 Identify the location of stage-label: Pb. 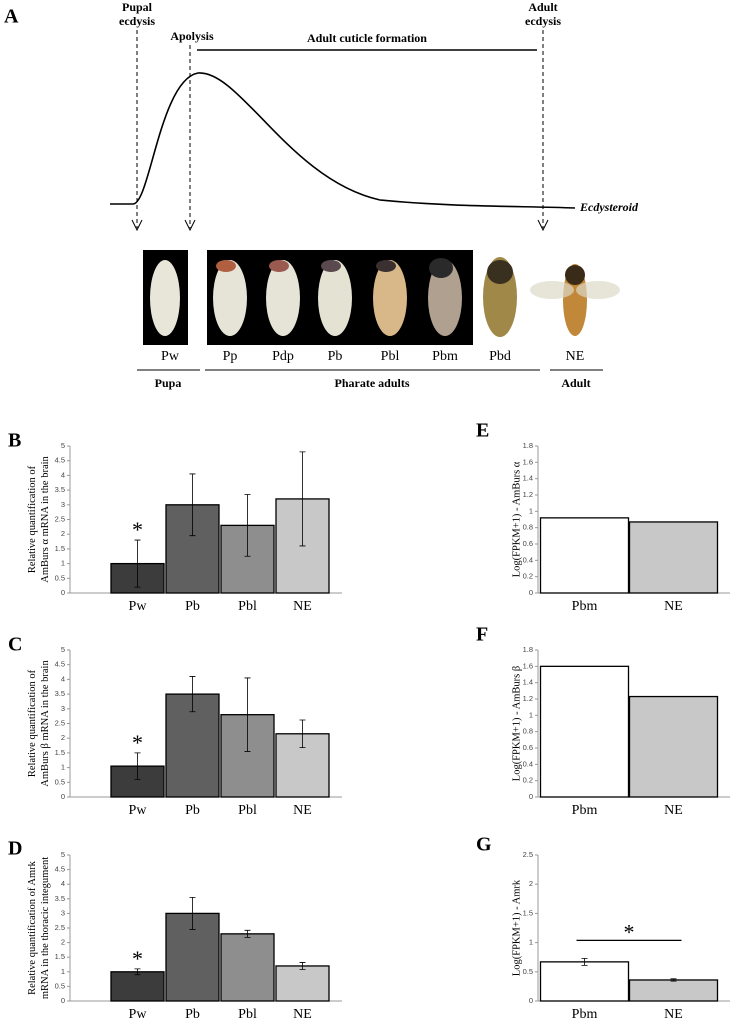
(335, 356).